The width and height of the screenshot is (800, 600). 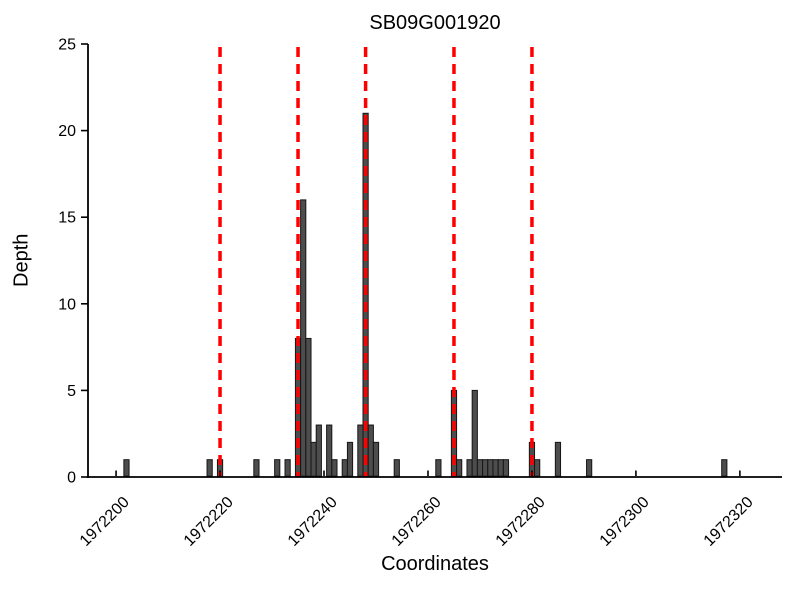 I want to click on y-tick-label: 25, so click(x=67, y=45).